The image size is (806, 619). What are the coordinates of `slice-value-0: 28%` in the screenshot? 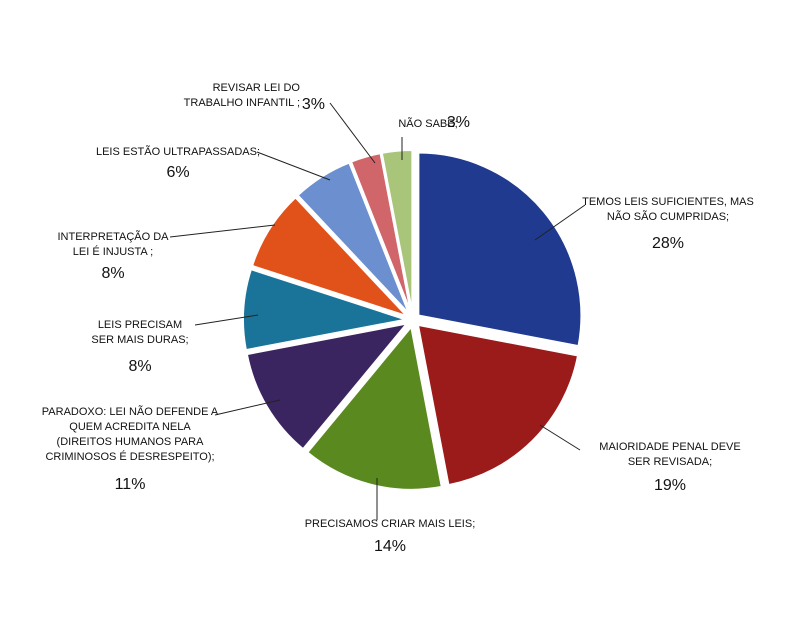 It's located at (668, 243).